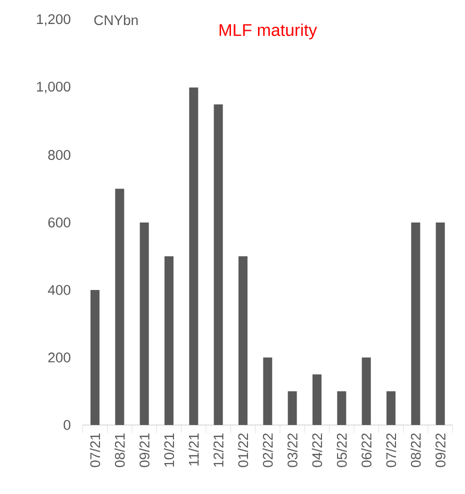 Image resolution: width=465 pixels, height=494 pixels. Describe the element at coordinates (59, 155) in the screenshot. I see `y-tick-label: 800` at that location.